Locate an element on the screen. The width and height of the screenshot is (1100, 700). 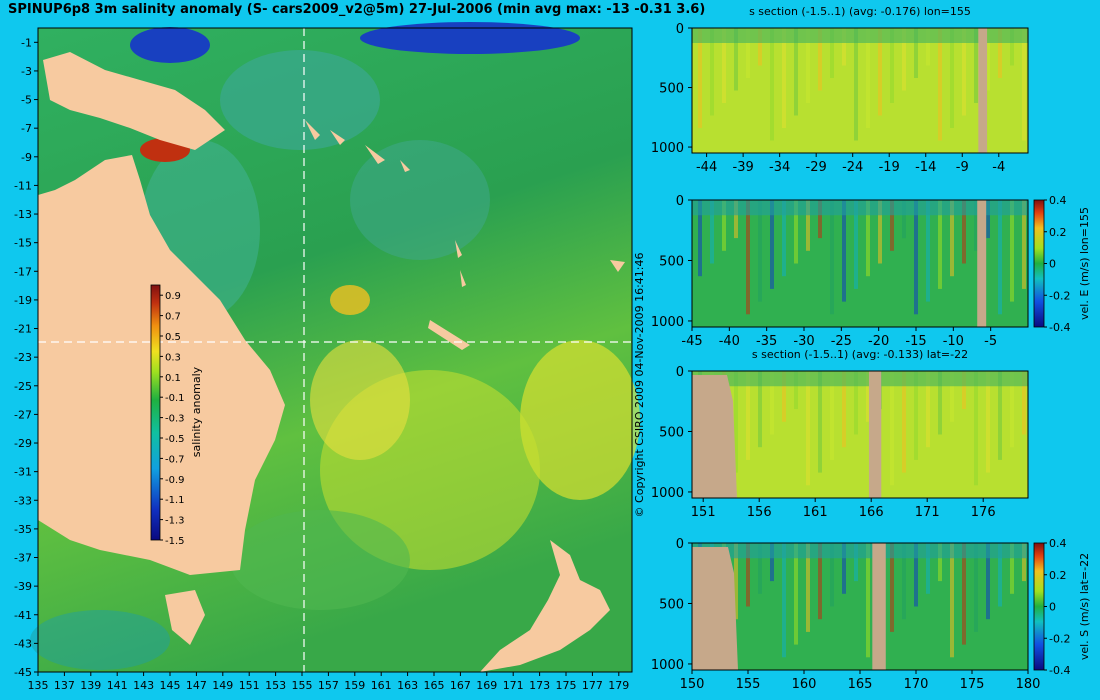
map-y-tick-label: -11 is located at coordinates (23, 185).